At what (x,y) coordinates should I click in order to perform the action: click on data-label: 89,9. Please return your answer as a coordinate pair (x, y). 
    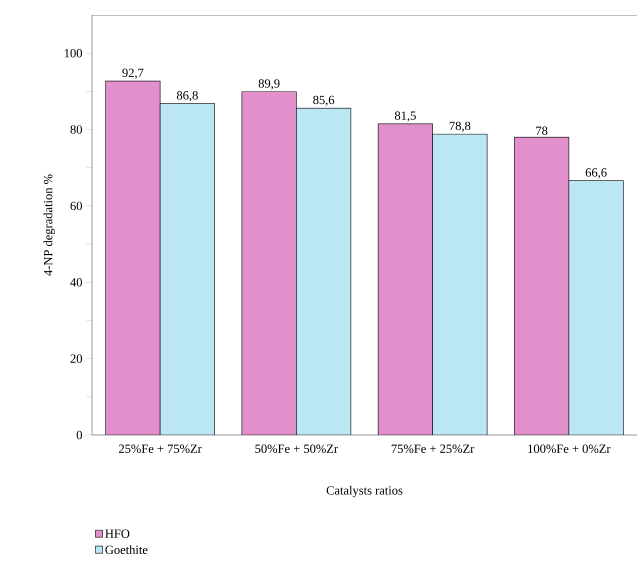
    Looking at the image, I should click on (269, 84).